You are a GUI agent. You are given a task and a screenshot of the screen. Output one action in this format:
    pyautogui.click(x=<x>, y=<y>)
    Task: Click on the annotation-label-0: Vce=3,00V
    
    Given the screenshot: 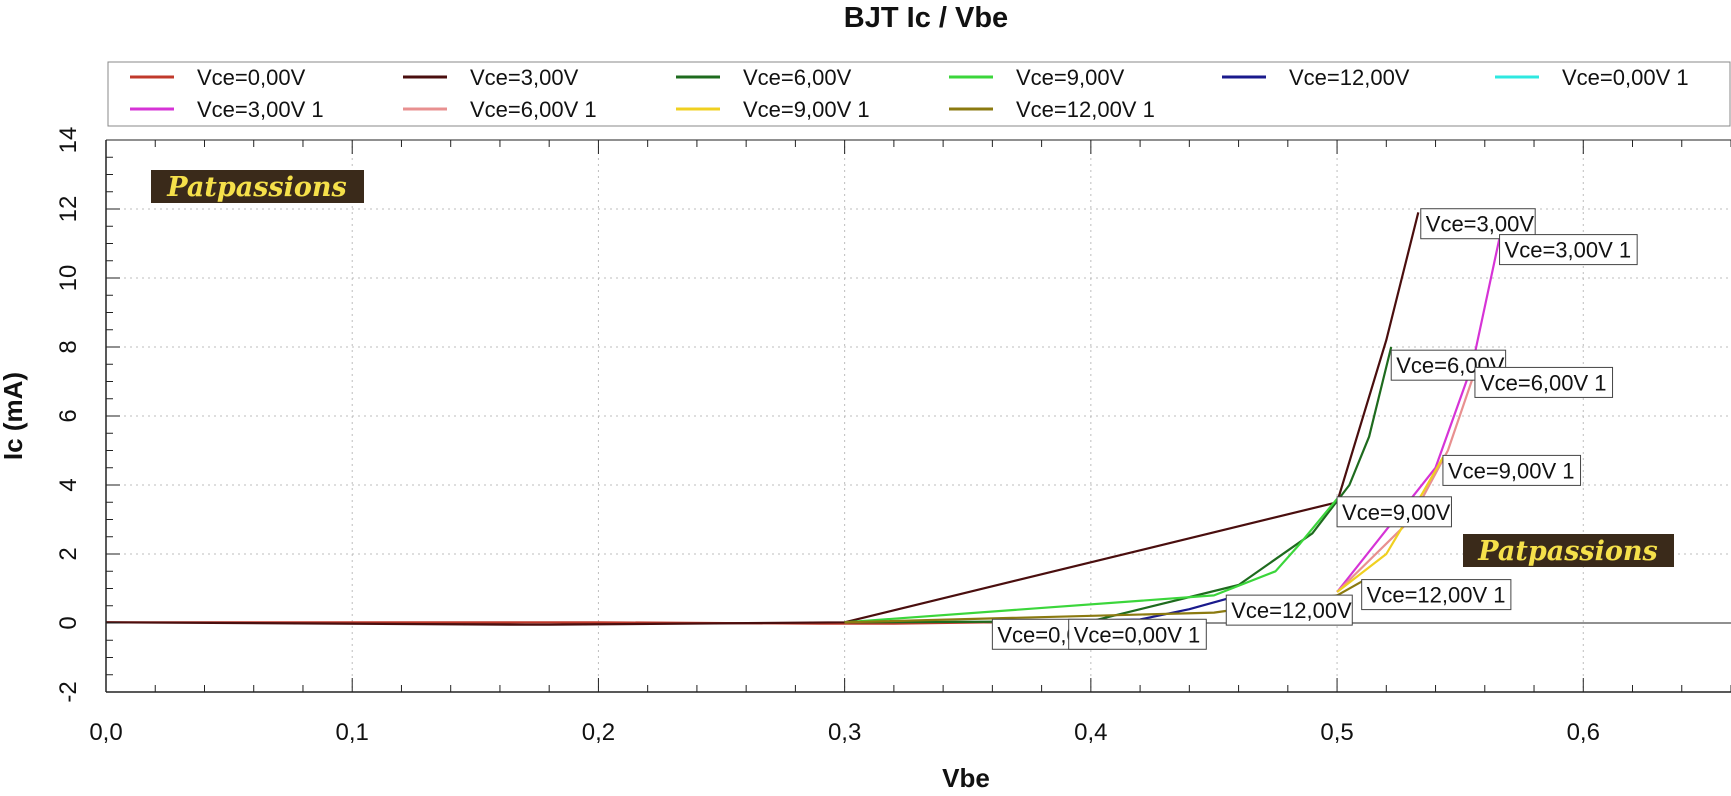 What is the action you would take?
    pyautogui.click(x=1480, y=224)
    